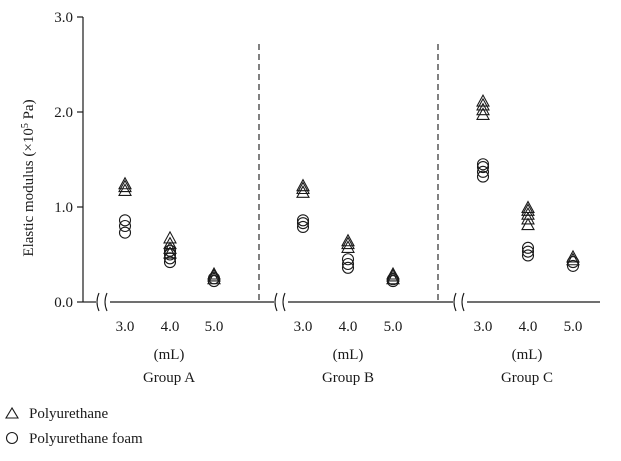 This screenshot has width=621, height=461. I want to click on y-axis-label-unit: Pa), so click(29, 111).